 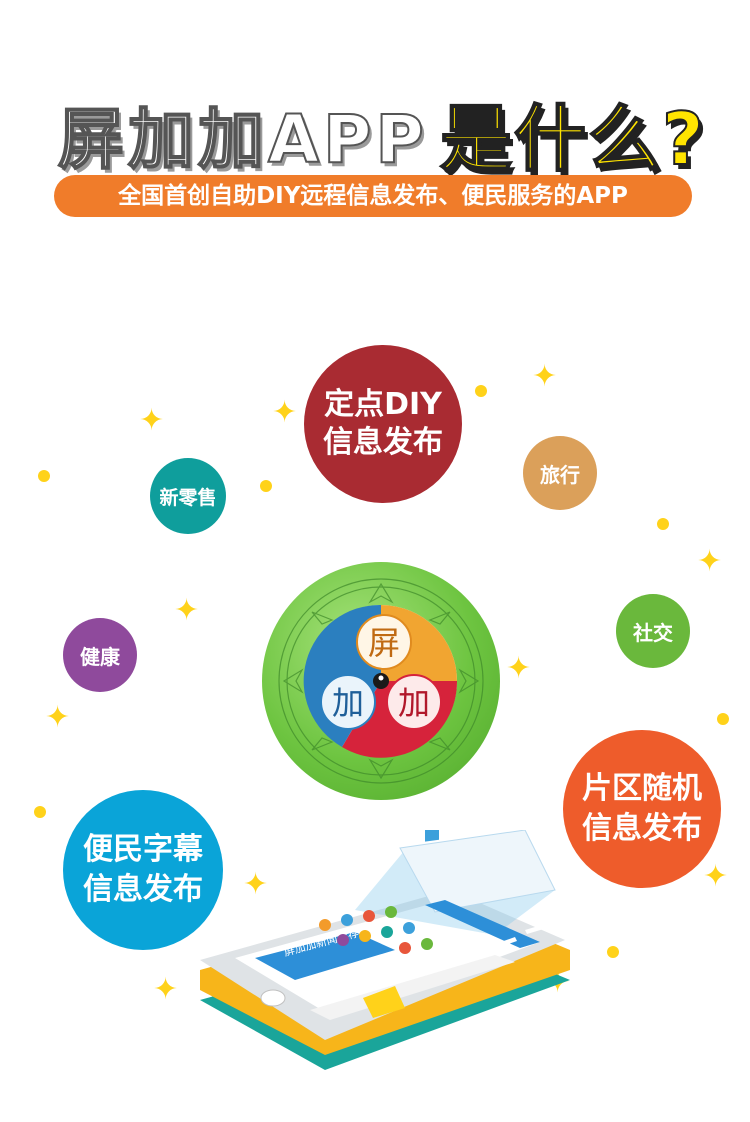 I want to click on logo-emblem-icon: 屏 加 加, so click(x=381, y=681).